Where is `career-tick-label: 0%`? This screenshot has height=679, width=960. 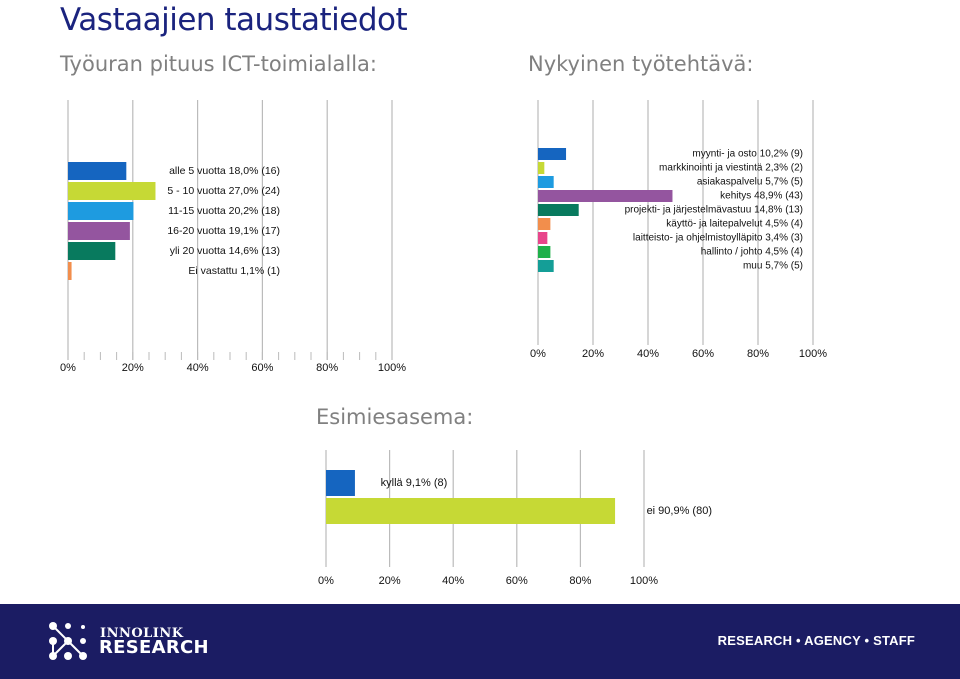
career-tick-label: 0% is located at coordinates (68, 368).